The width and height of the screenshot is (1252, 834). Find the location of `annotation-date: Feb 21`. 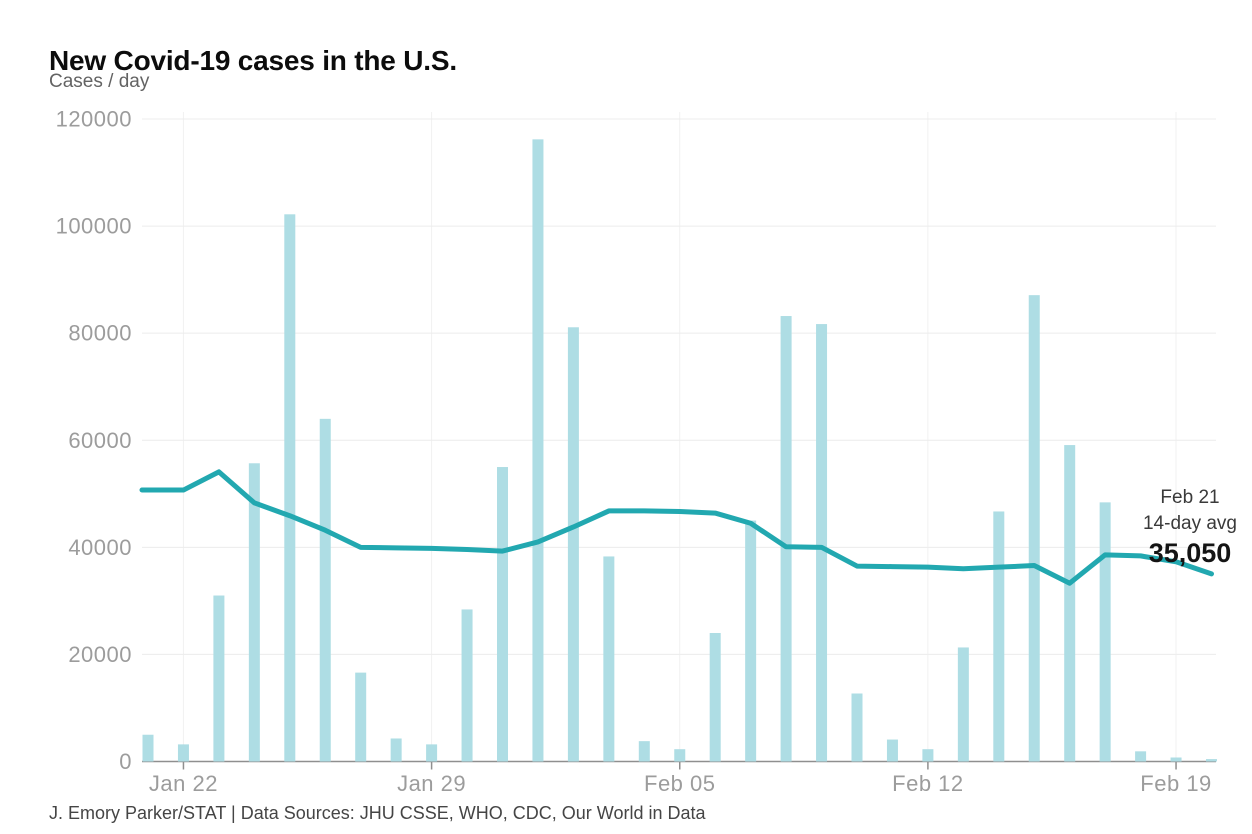

annotation-date: Feb 21 is located at coordinates (1190, 497).